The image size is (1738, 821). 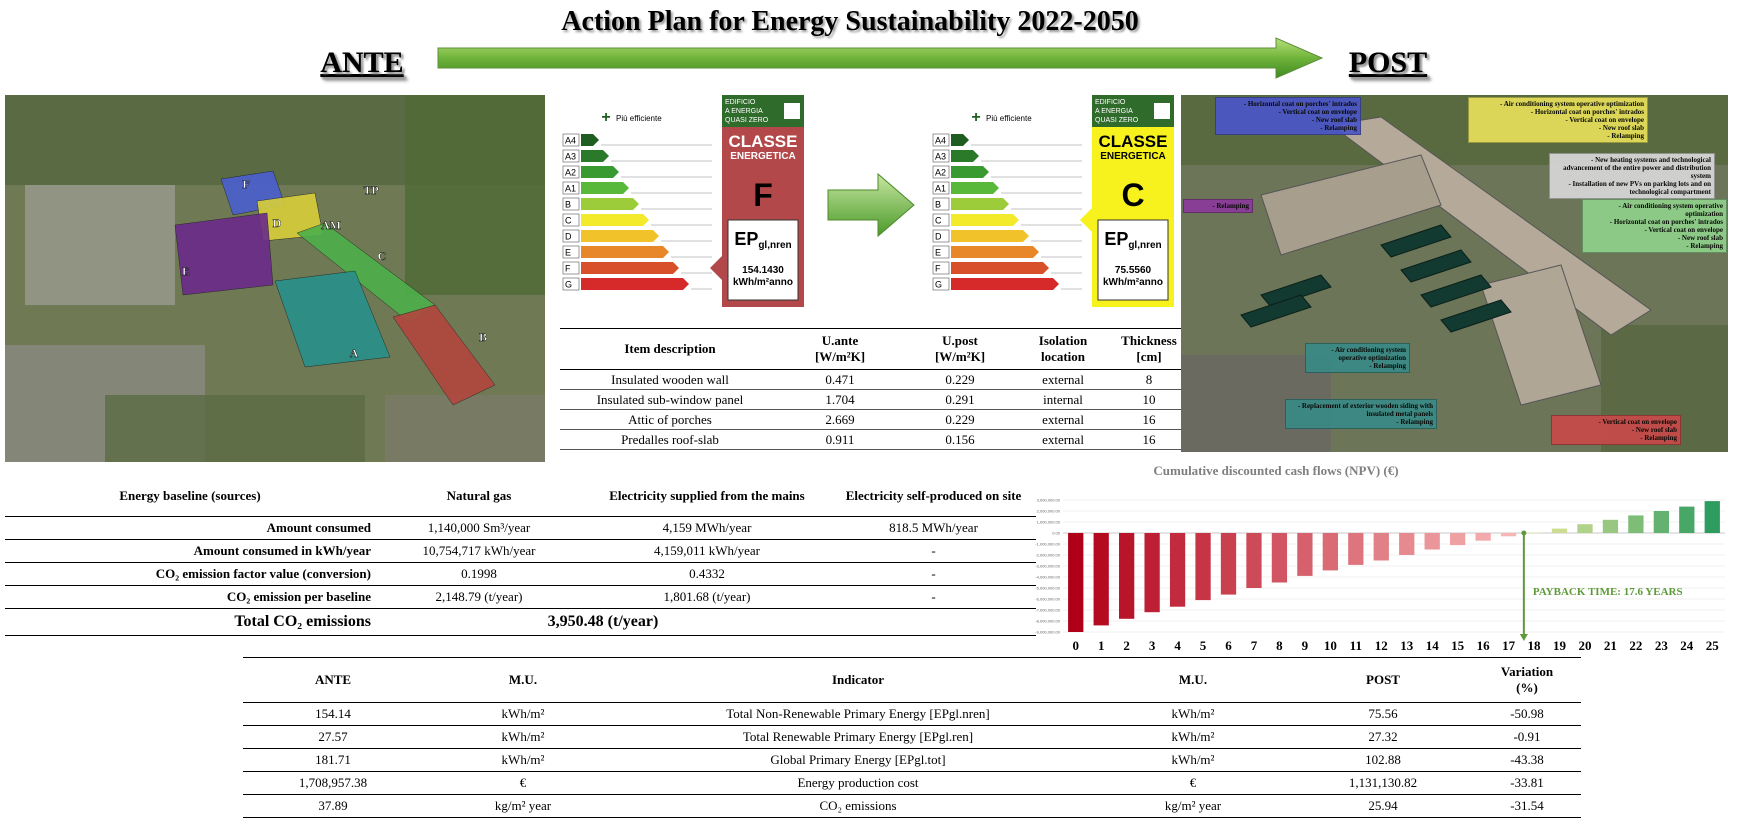 I want to click on total-value: 3,950.48 (t/year), so click(x=603, y=622).